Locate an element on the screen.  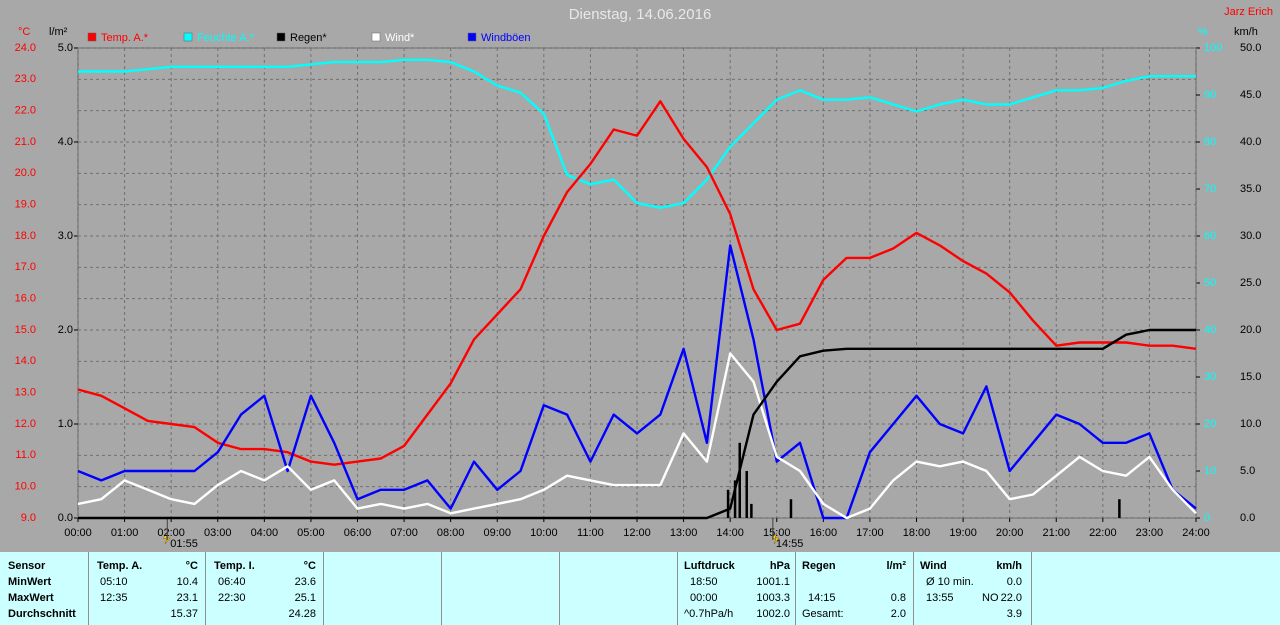
time: ^0.7hPa/h is located at coordinates (709, 614).